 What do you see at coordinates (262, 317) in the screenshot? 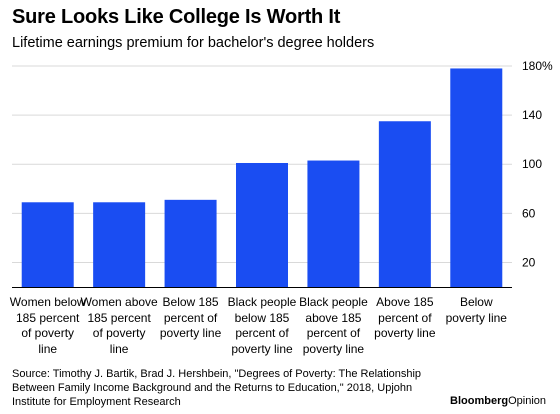
I see `x-tick-label-line: below 185` at bounding box center [262, 317].